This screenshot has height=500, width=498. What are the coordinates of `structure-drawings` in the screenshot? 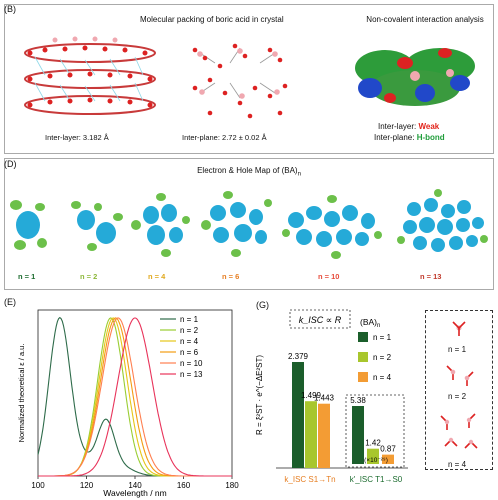 It's located at (459, 385).